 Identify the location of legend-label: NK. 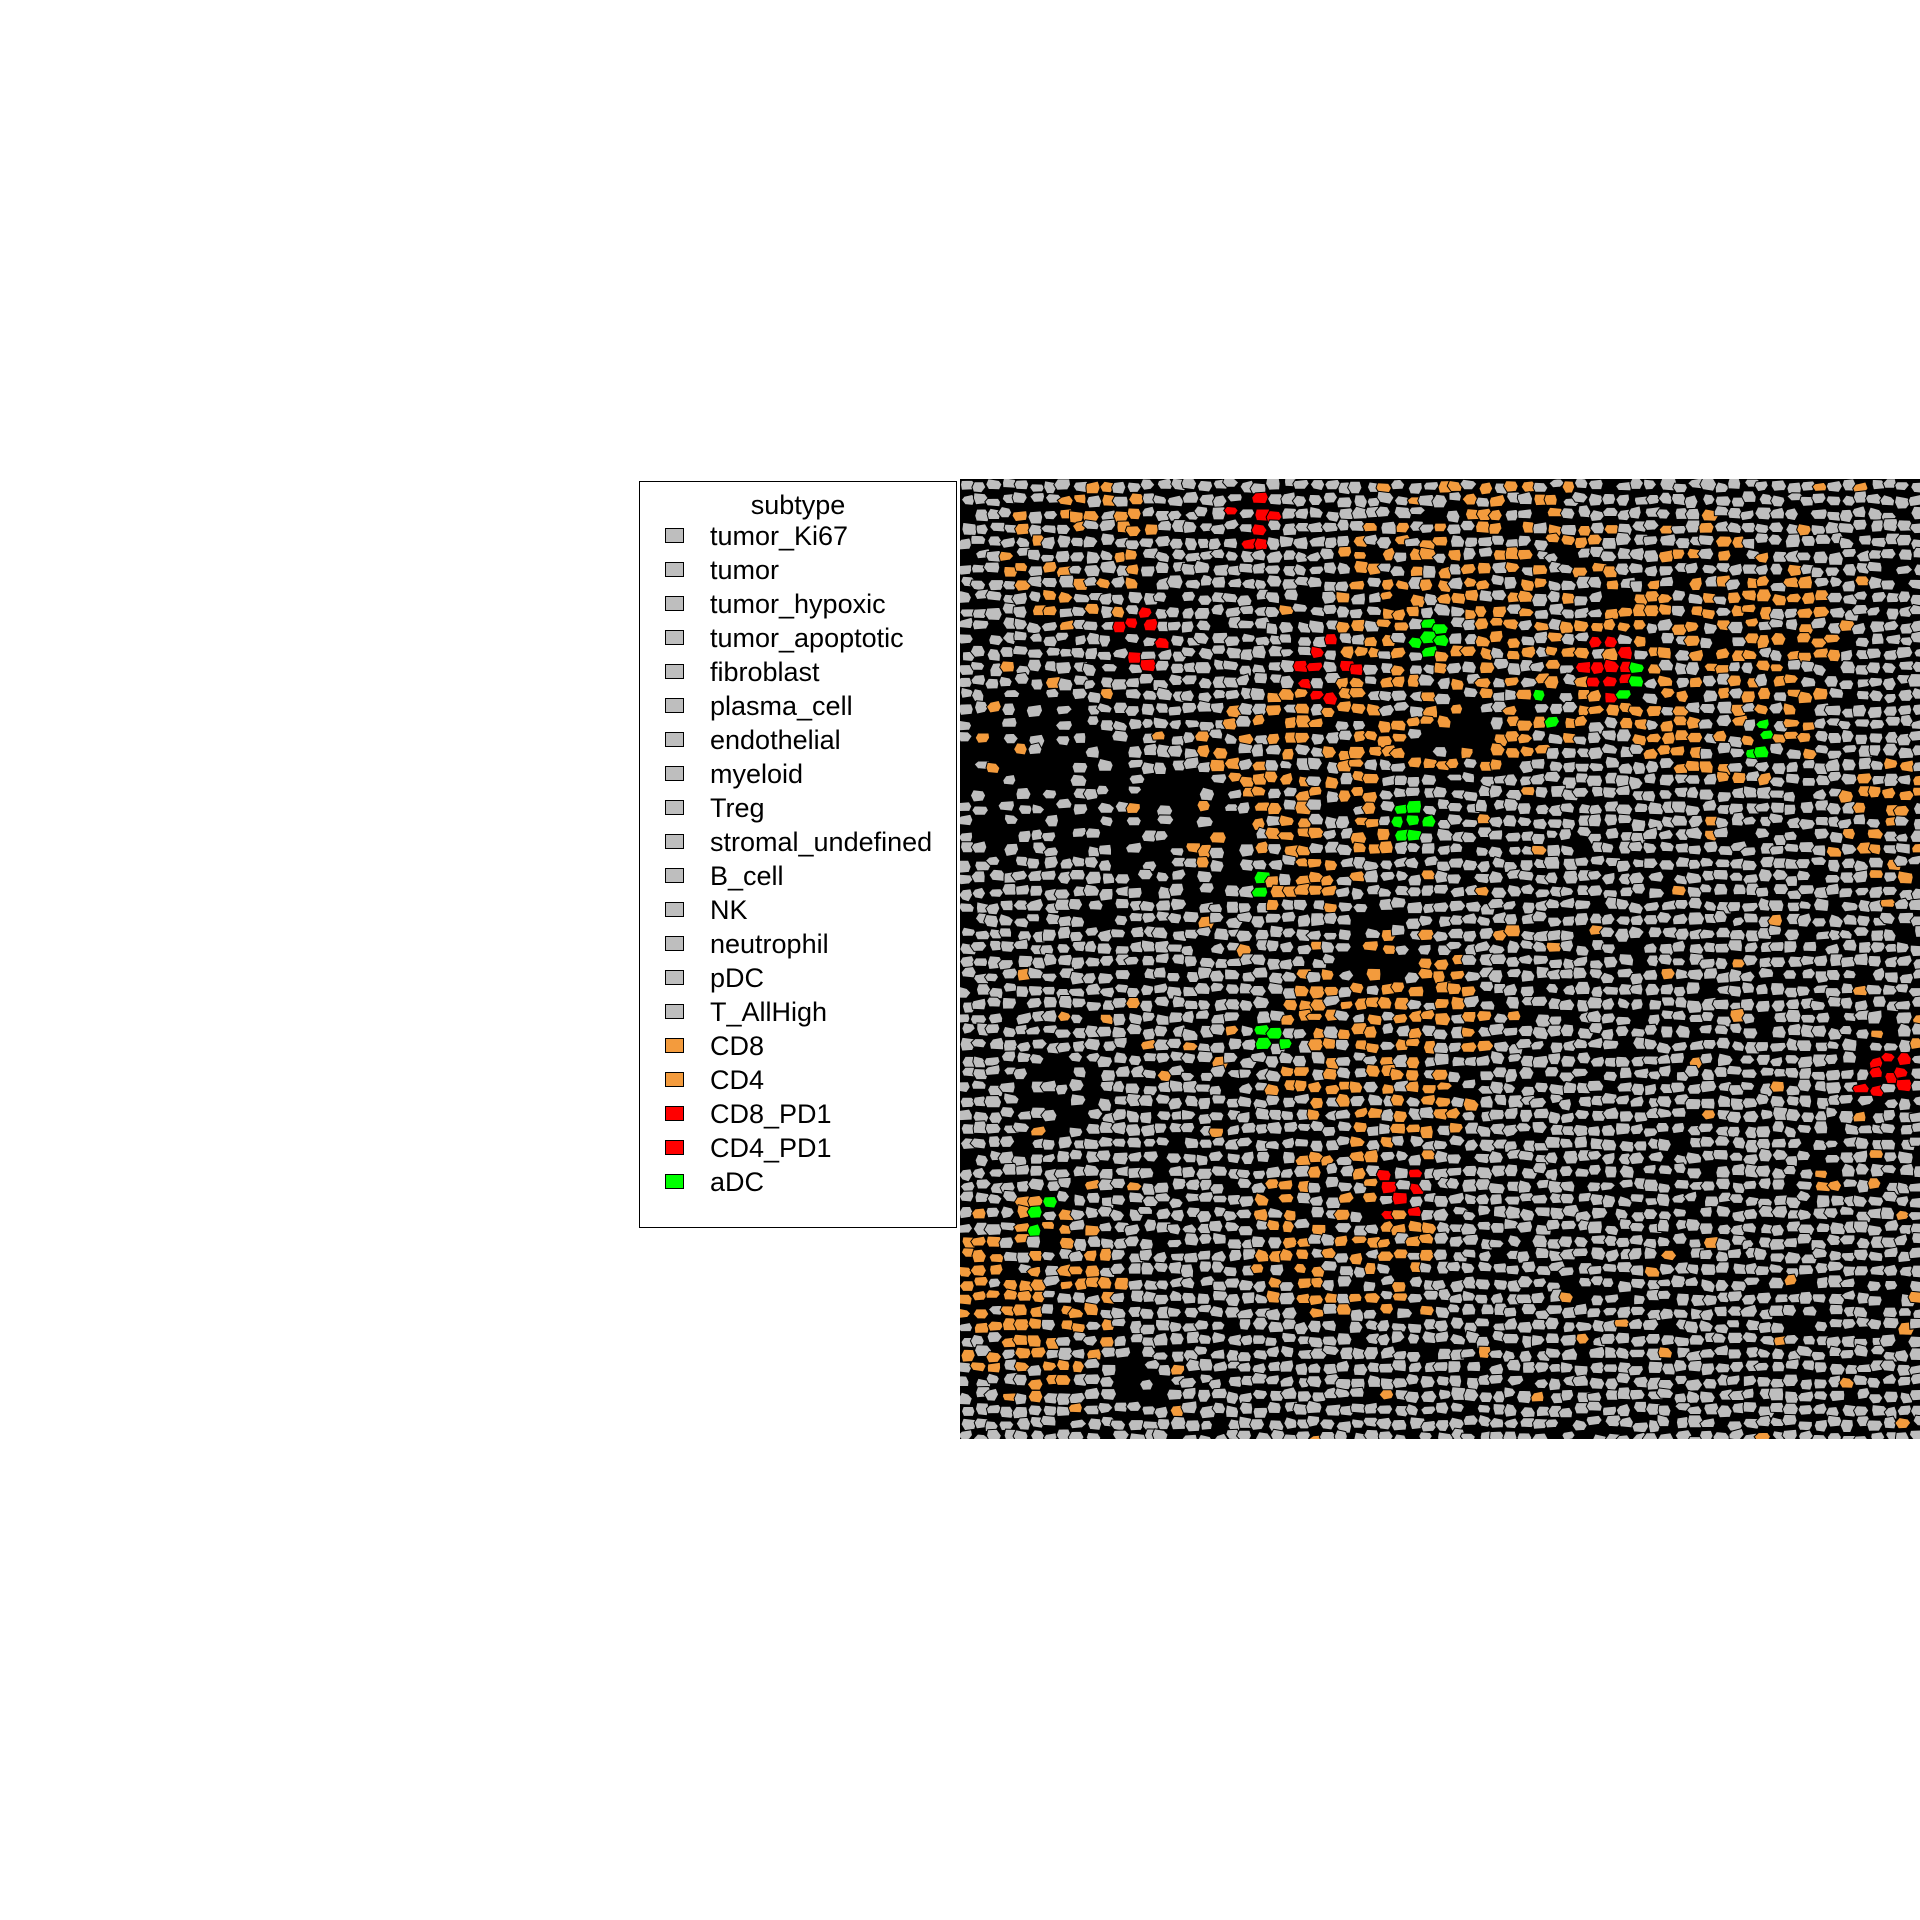
(729, 910).